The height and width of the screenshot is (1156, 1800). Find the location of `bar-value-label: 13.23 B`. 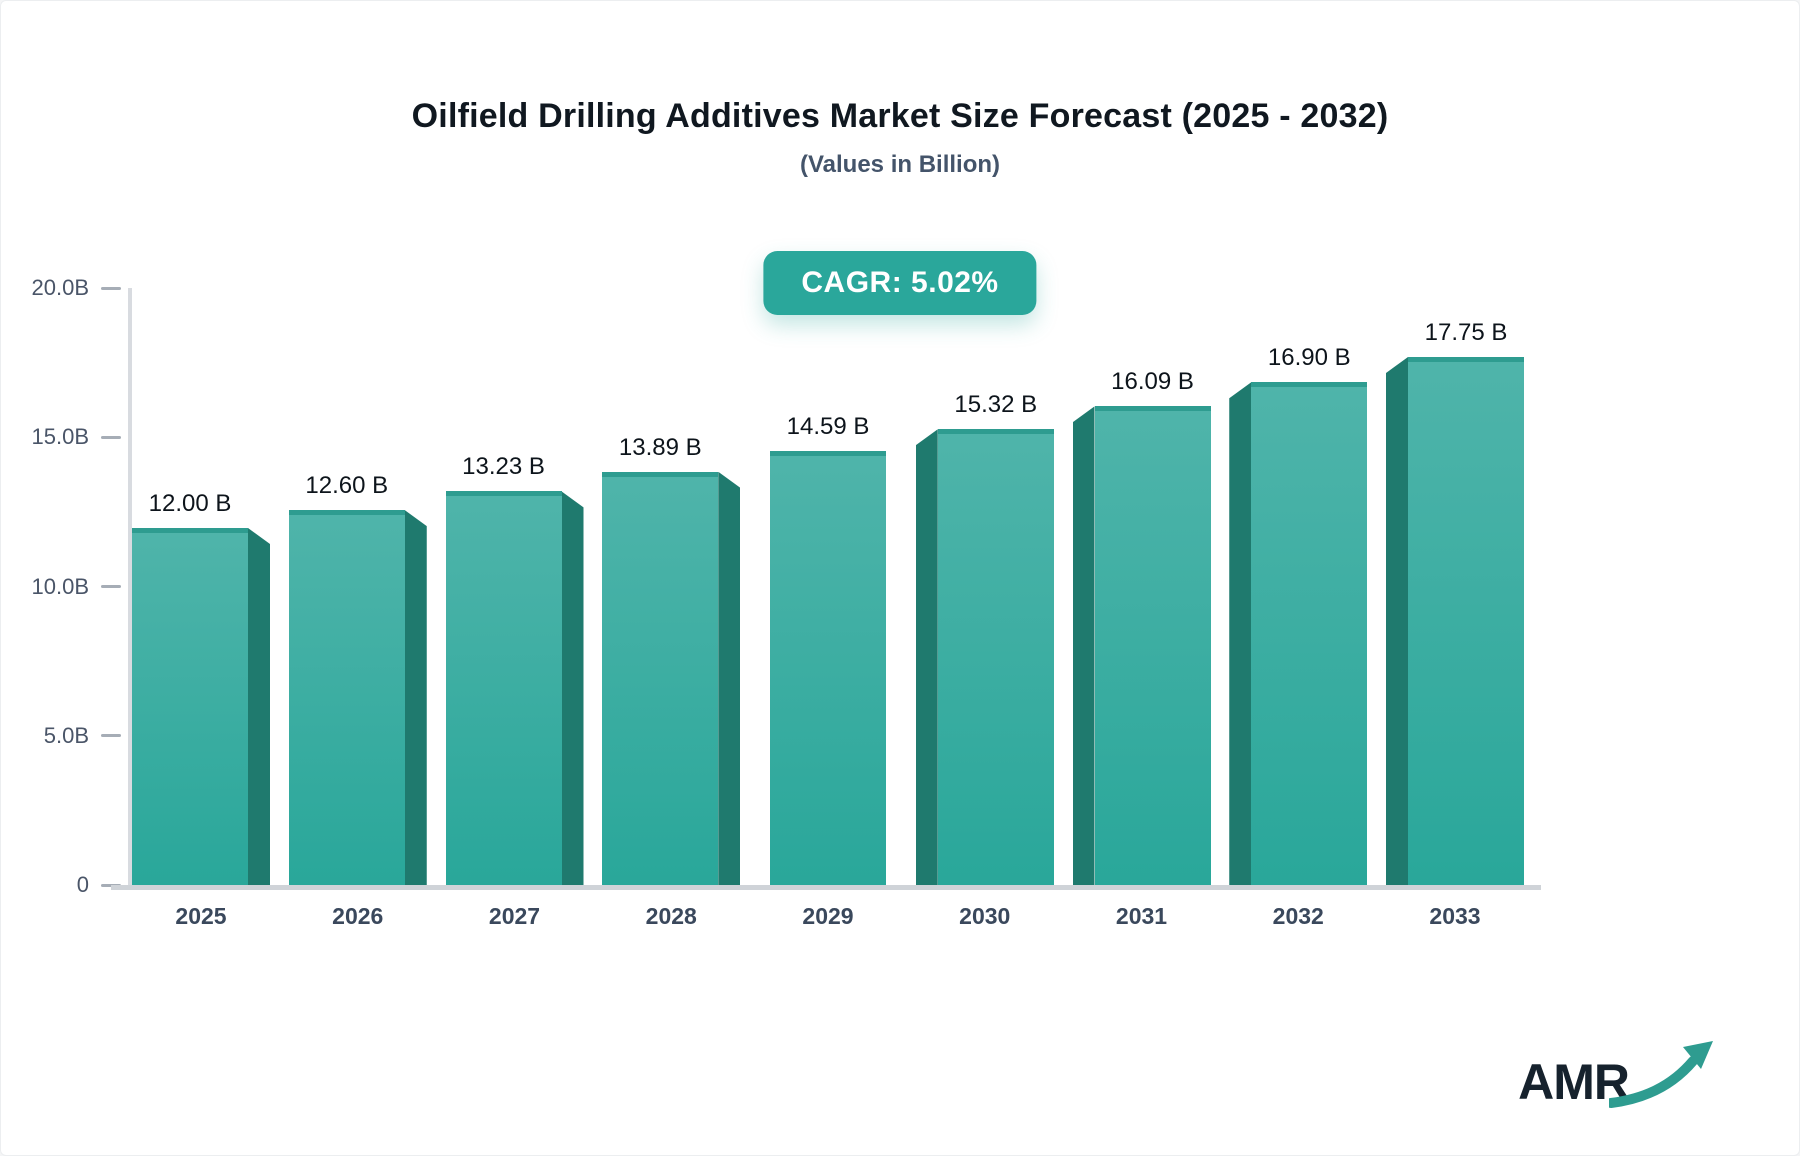

bar-value-label: 13.23 B is located at coordinates (503, 467).